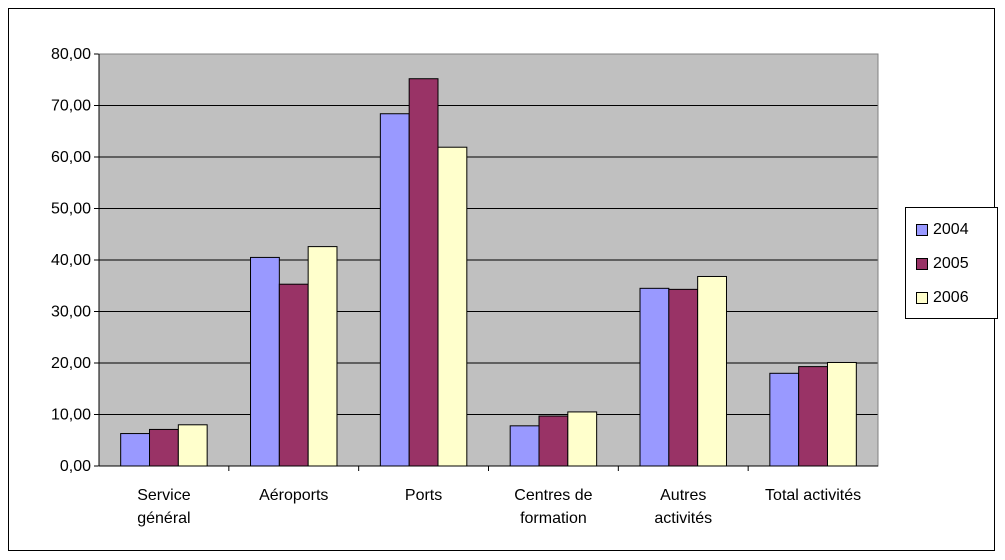 Image resolution: width=1005 pixels, height=560 pixels. What do you see at coordinates (423, 495) in the screenshot?
I see `x-tick-label: Ports` at bounding box center [423, 495].